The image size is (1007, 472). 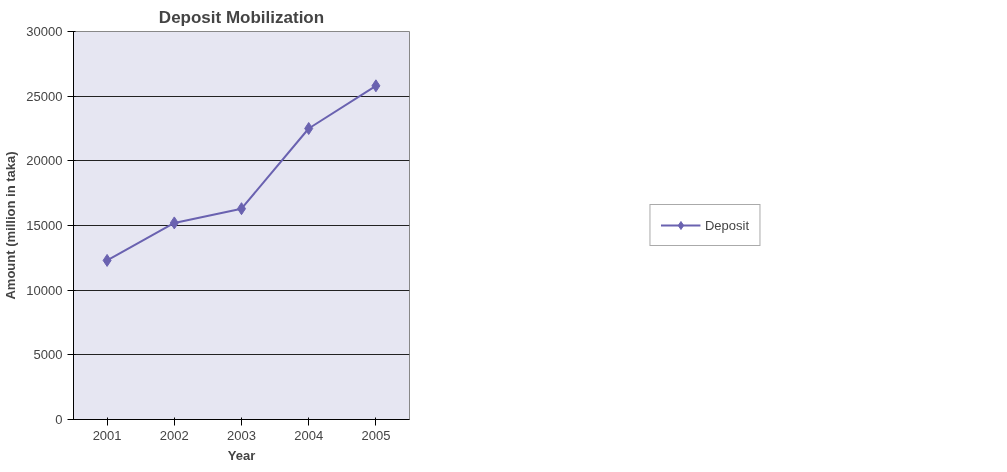 What do you see at coordinates (48, 355) in the screenshot?
I see `y-tick-label: 5000` at bounding box center [48, 355].